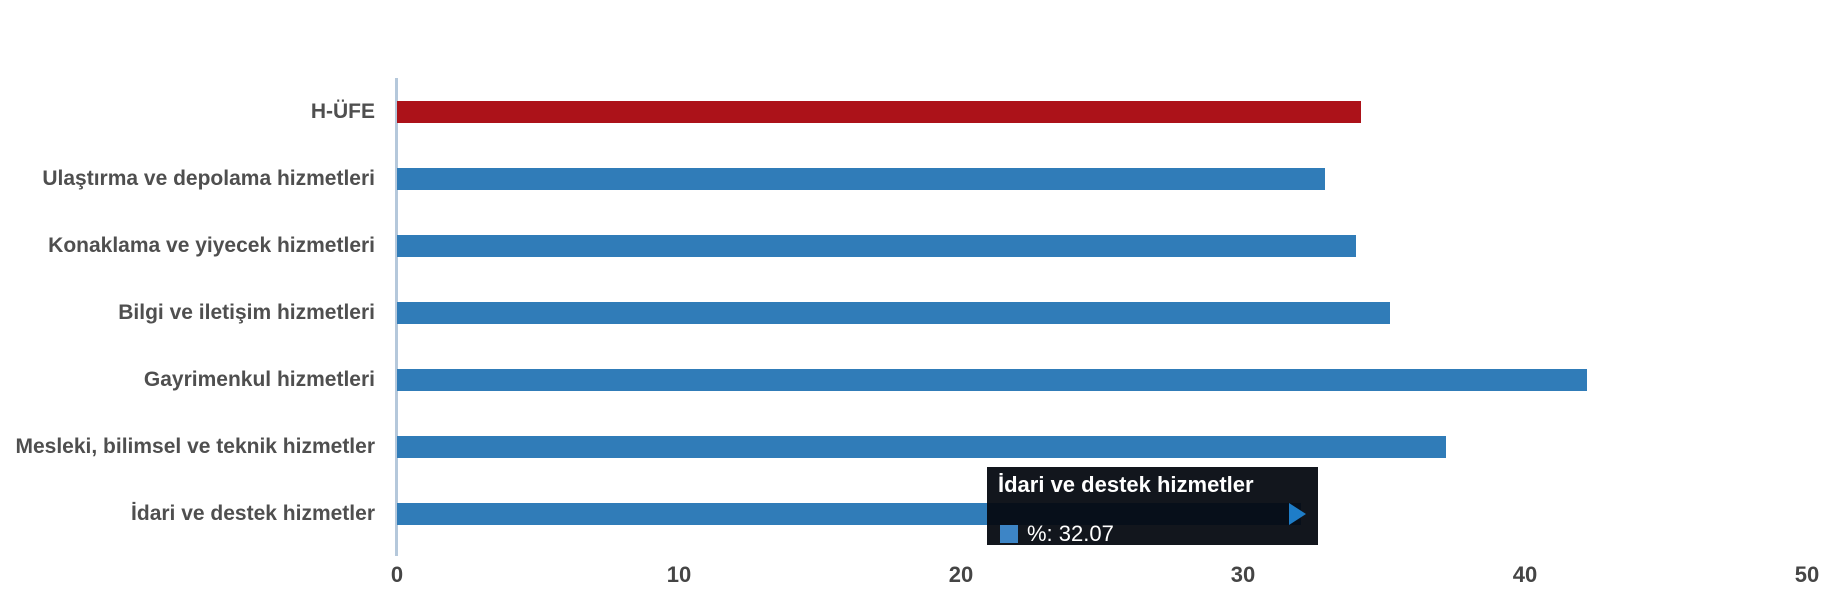 The height and width of the screenshot is (600, 1830). I want to click on x-tick-label: 10, so click(679, 574).